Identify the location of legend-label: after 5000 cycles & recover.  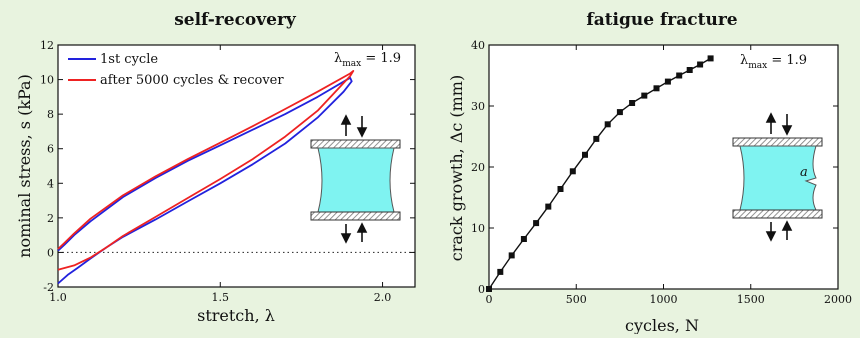
(192, 80).